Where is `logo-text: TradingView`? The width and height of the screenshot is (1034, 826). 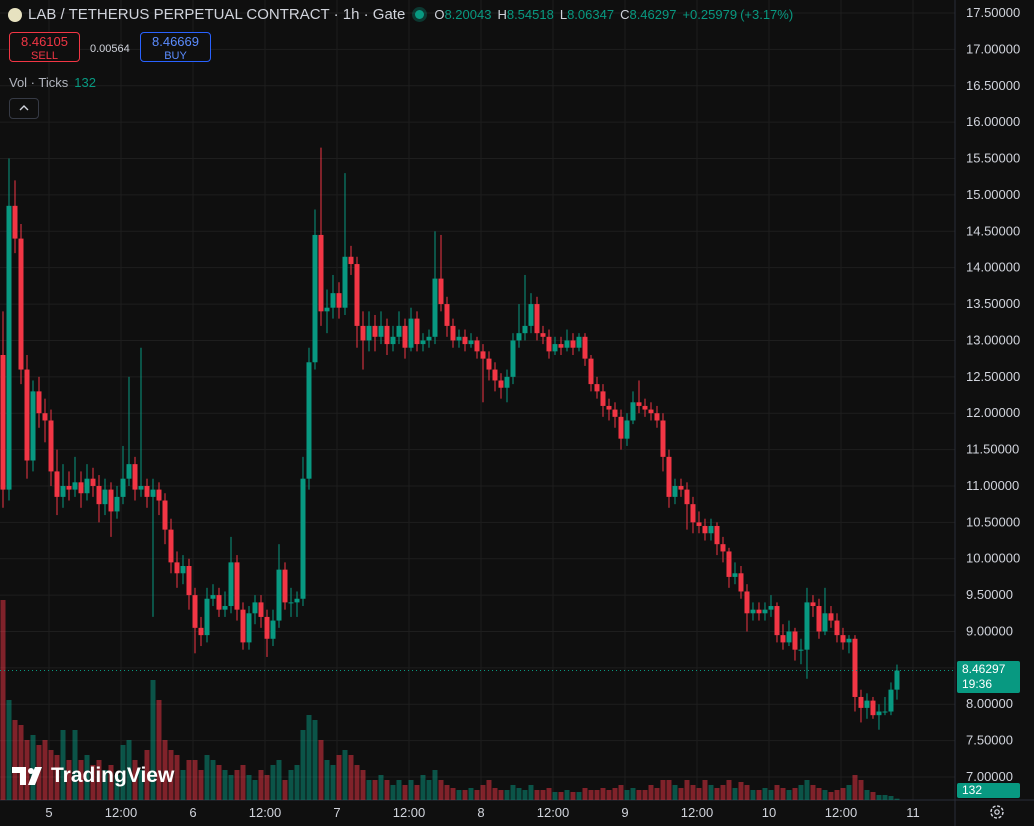 logo-text: TradingView is located at coordinates (113, 775).